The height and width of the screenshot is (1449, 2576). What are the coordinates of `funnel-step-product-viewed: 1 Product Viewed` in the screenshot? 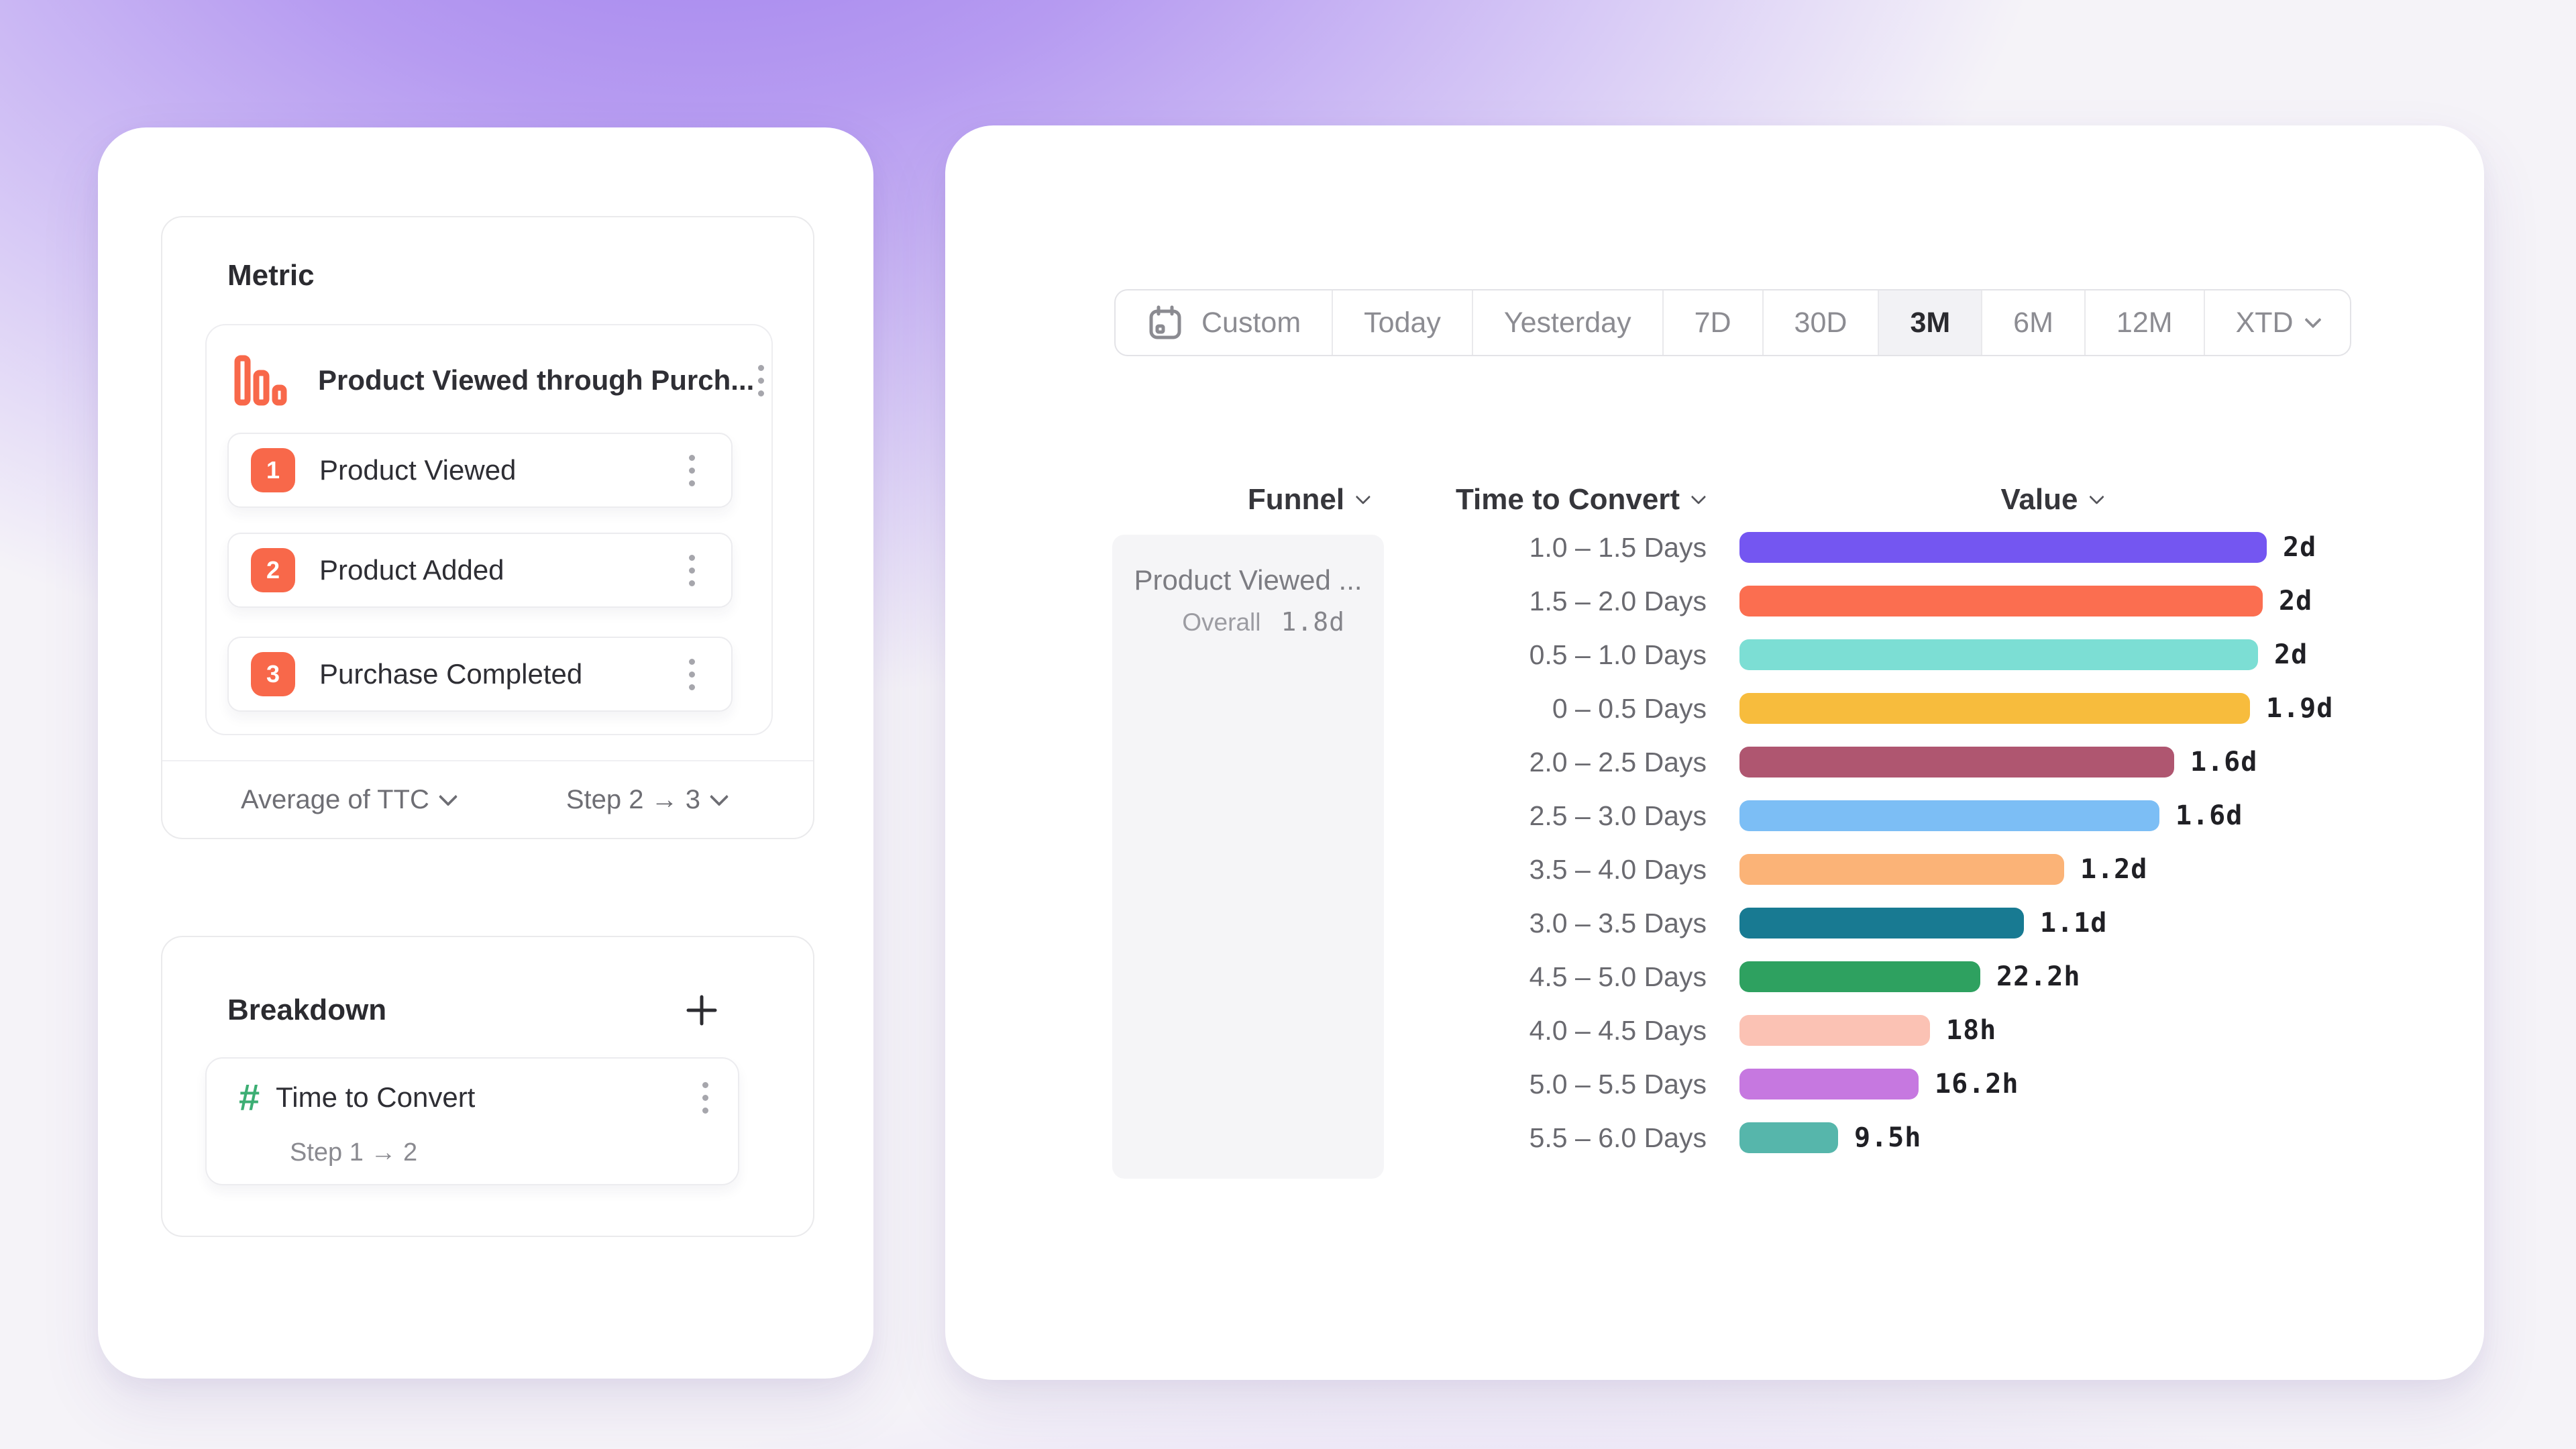 It's located at (480, 470).